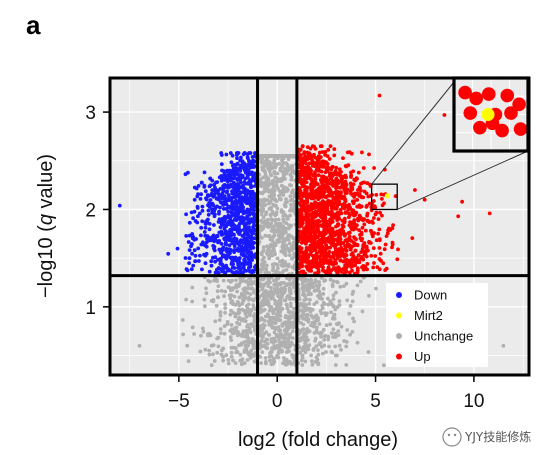  What do you see at coordinates (511, 113) in the screenshot?
I see `zoom-point-up` at bounding box center [511, 113].